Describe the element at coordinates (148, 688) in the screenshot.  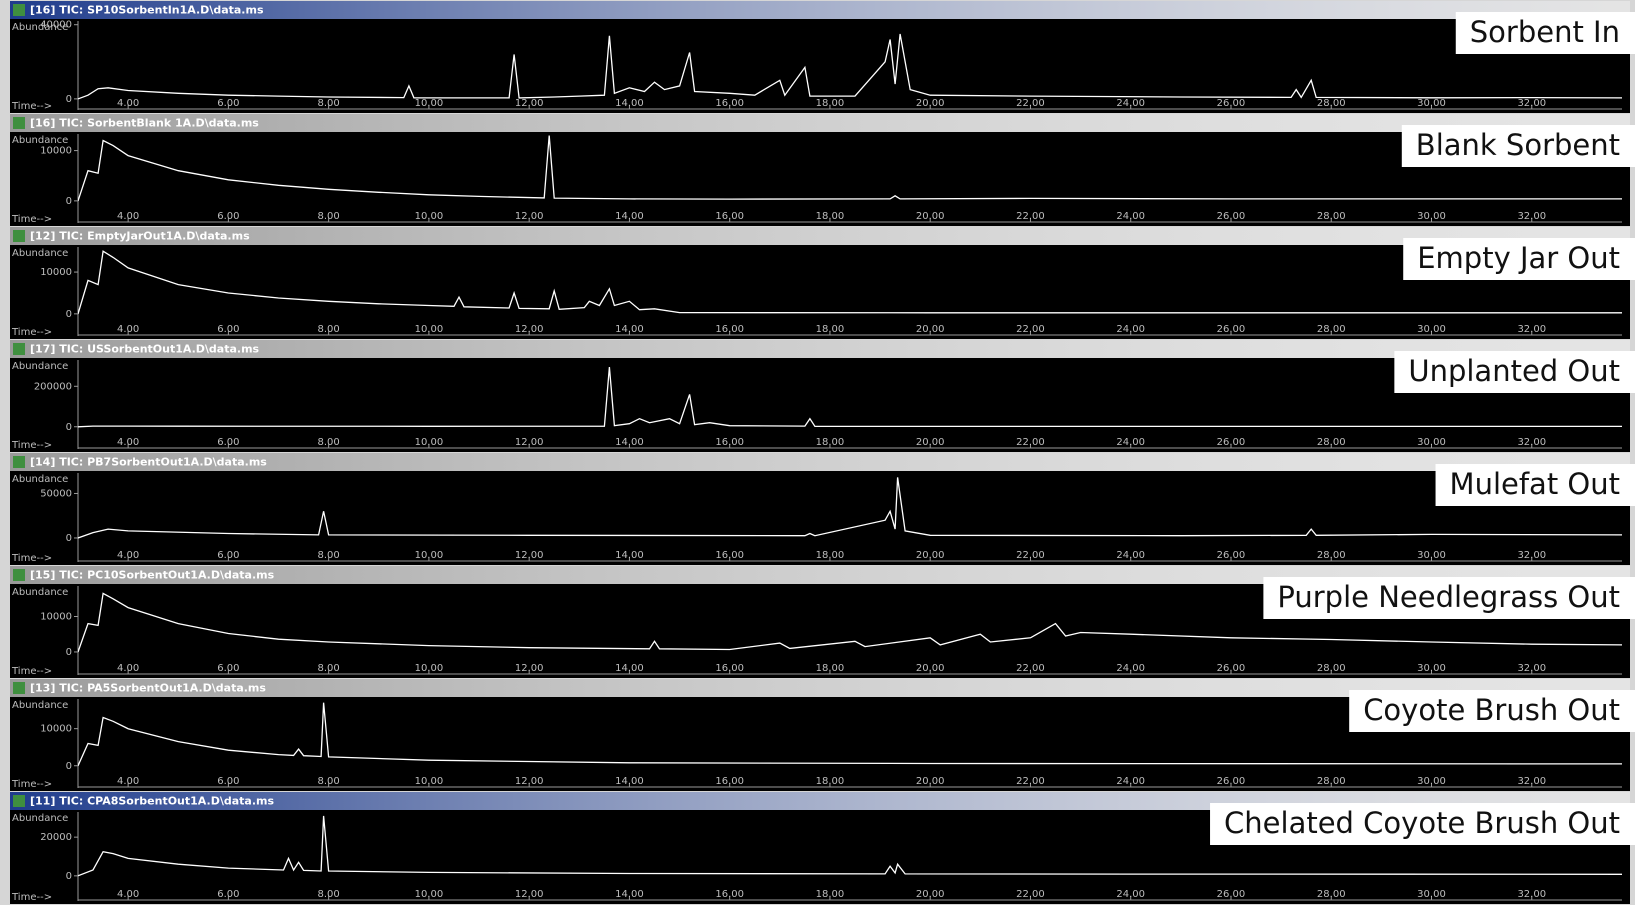
I see `panel-title: [13] TIC: PA5SorbentOut1A.D\data.ms` at that location.